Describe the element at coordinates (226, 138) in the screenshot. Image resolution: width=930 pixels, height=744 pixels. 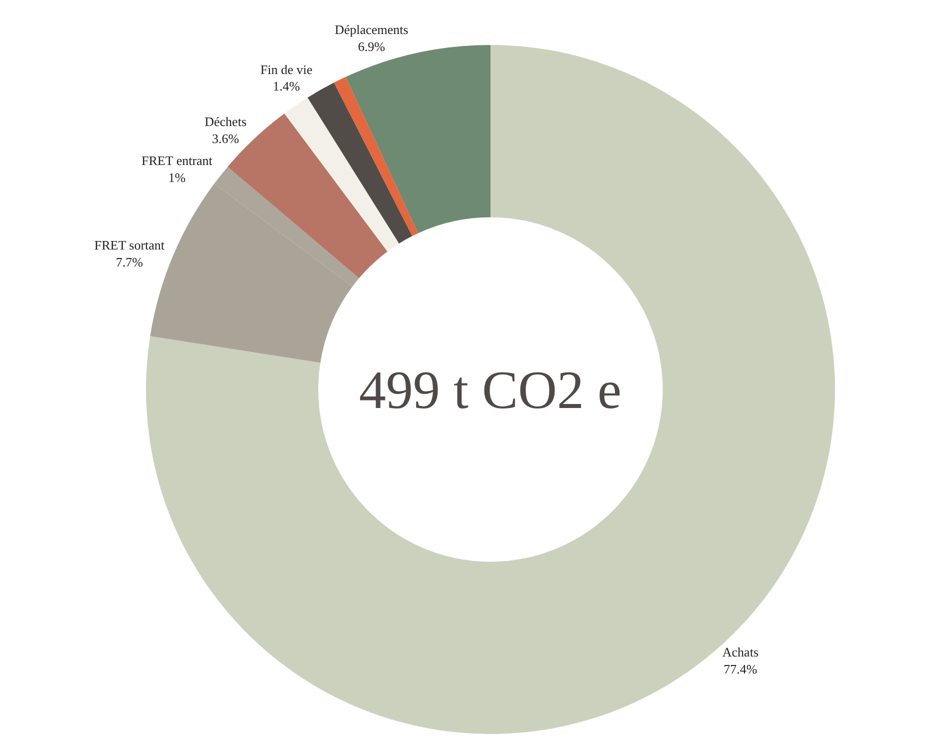
I see `data-label: 3.6%` at that location.